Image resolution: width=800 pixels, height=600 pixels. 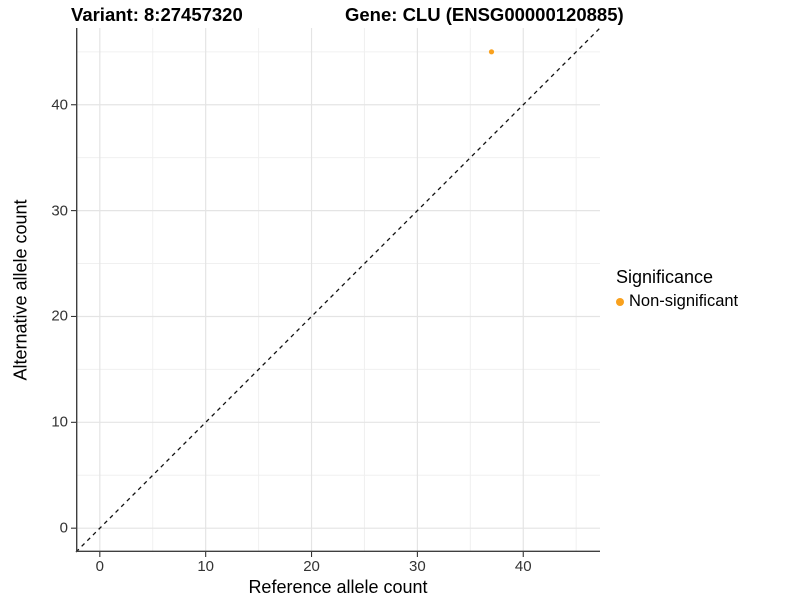 I want to click on x-tick-label: 10, so click(x=206, y=566).